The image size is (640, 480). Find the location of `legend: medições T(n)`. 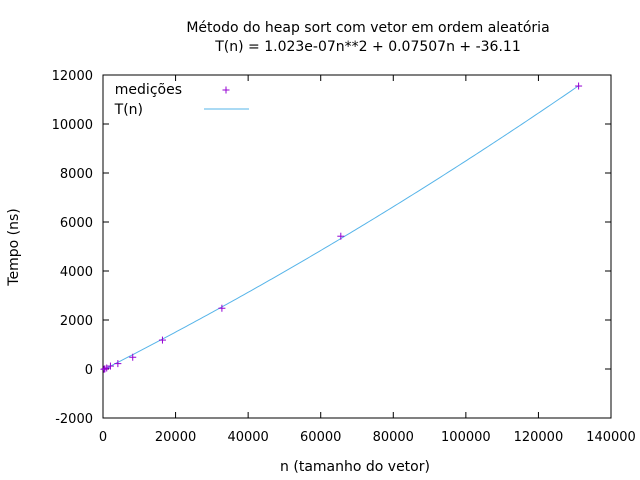

legend: medições T(n) is located at coordinates (181, 100).